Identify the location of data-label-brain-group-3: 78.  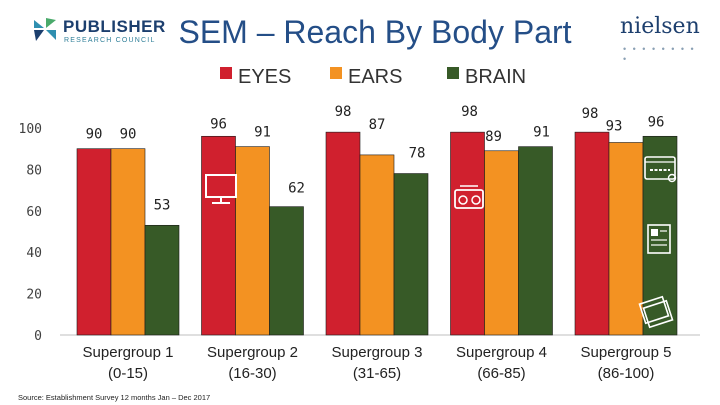
(417, 154).